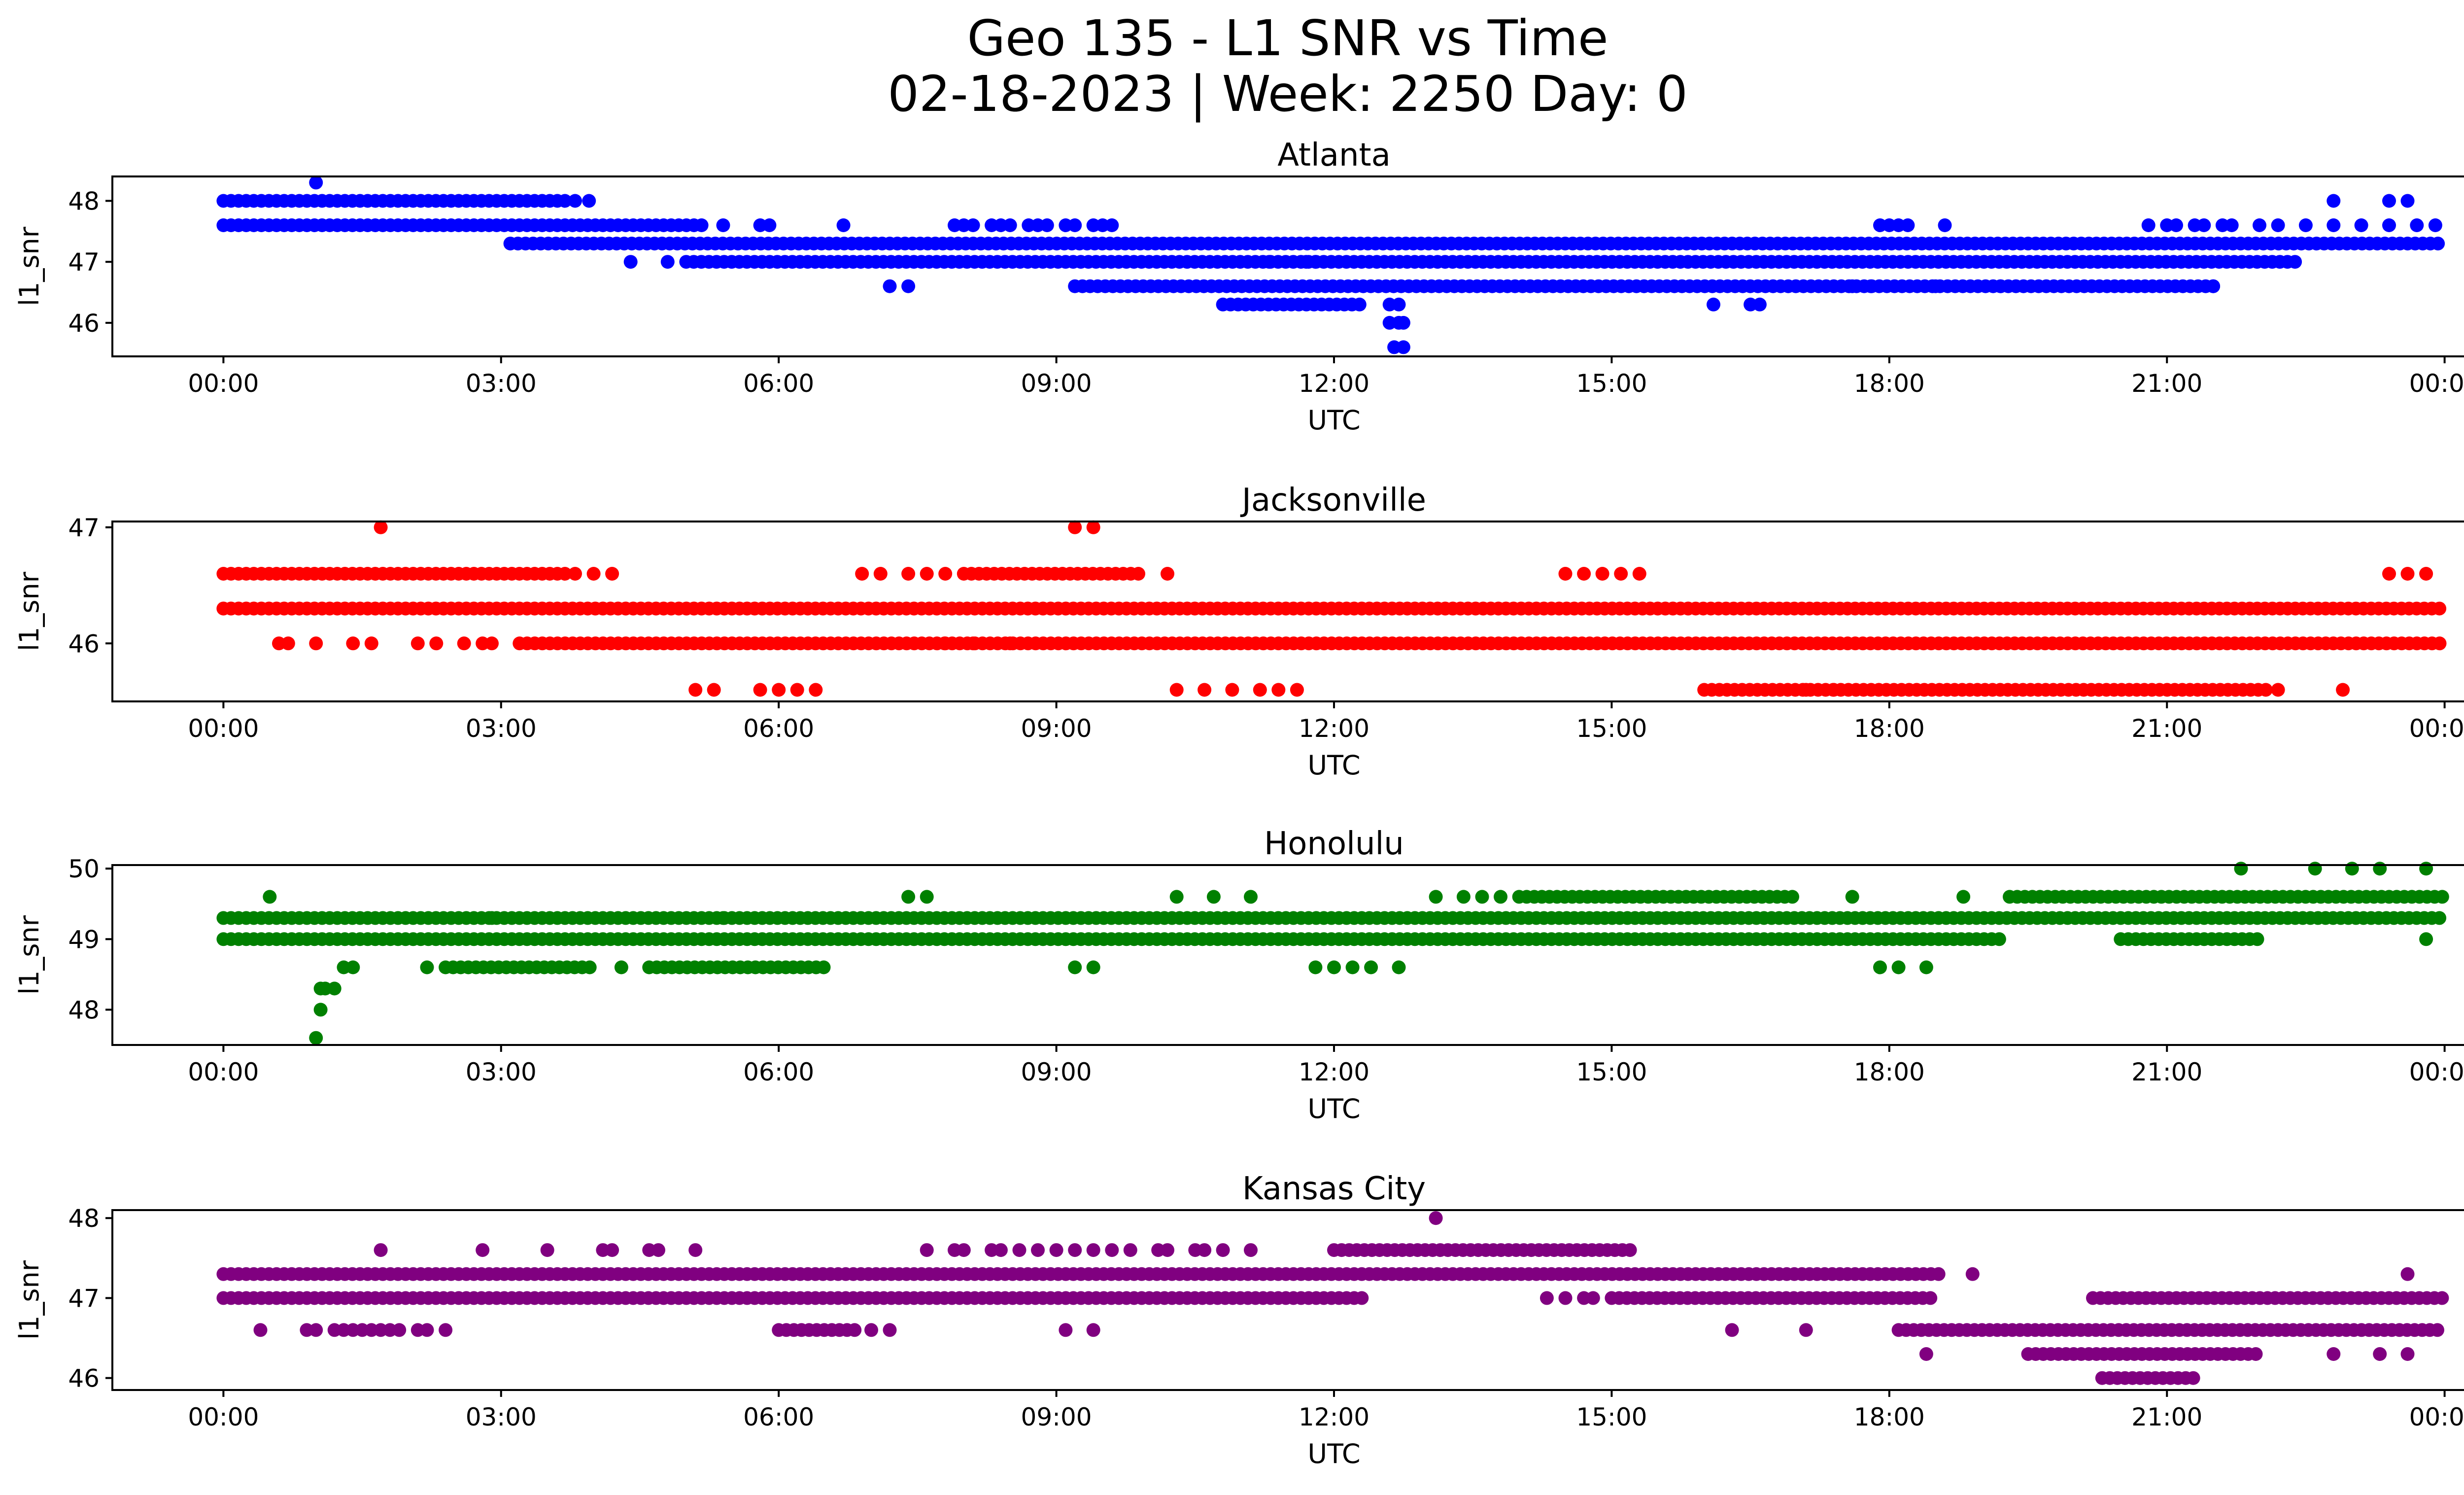  Describe the element at coordinates (2166, 728) in the screenshot. I see `x-tick-label: 21:00` at that location.